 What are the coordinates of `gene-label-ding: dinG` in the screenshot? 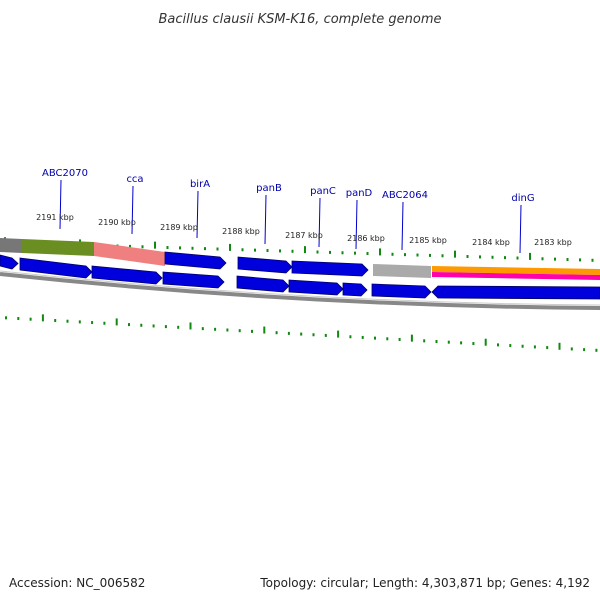 It's located at (522, 198).